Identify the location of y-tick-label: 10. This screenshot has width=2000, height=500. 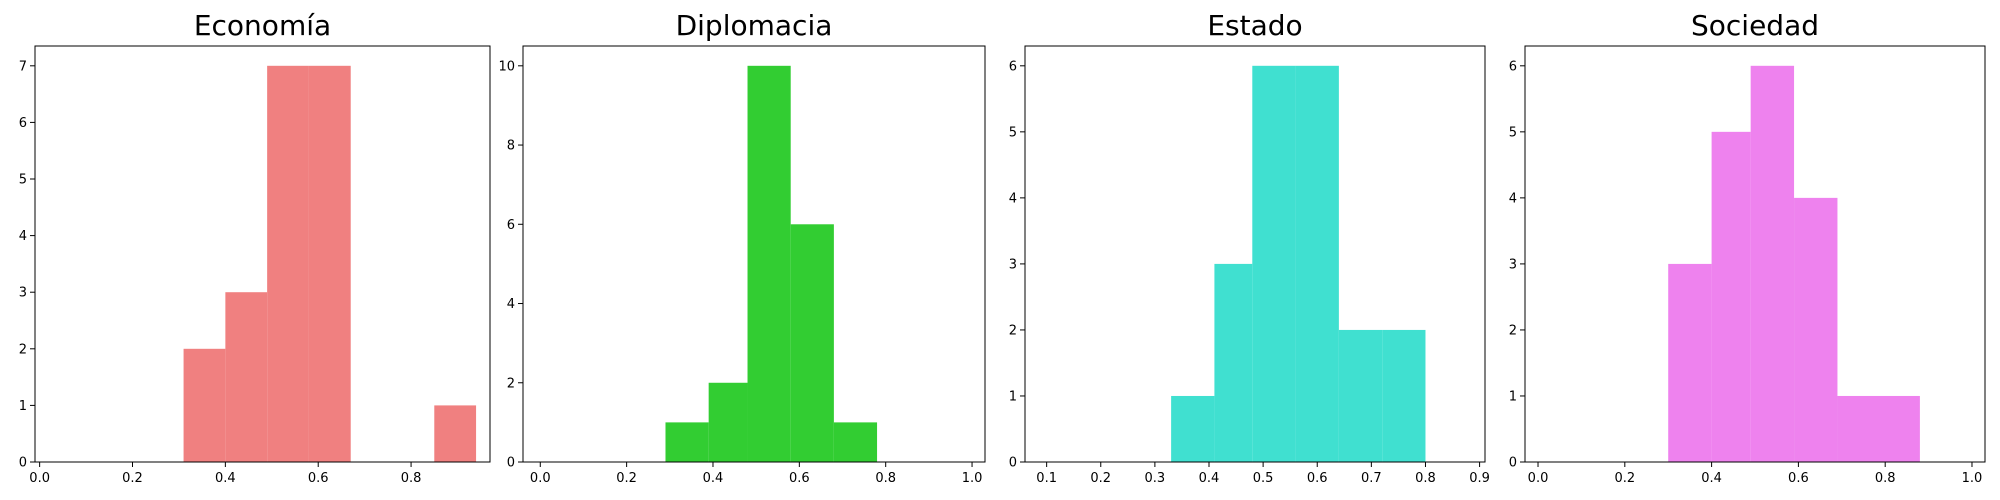
(506, 66).